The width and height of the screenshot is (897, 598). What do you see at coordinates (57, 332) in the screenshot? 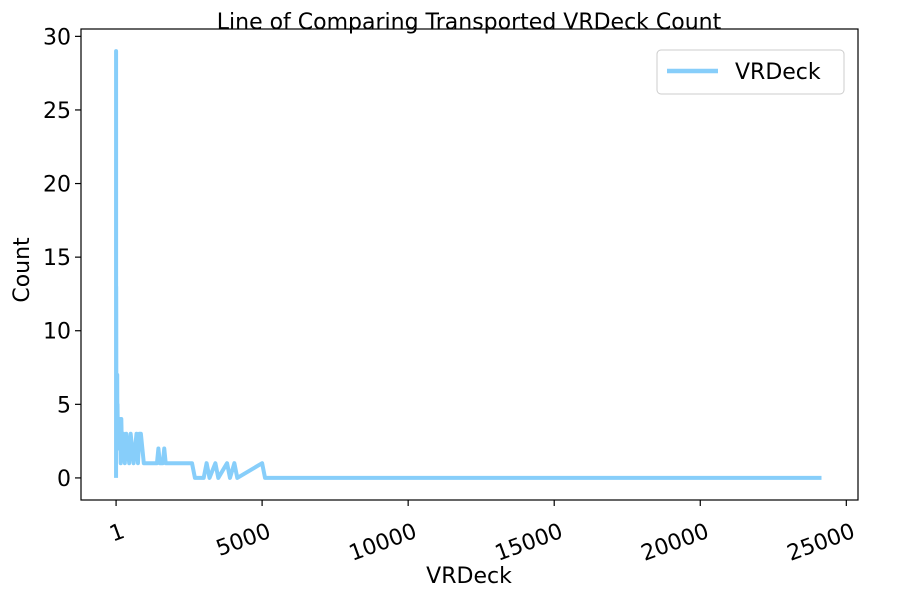
I see `y-tick-label: 10` at bounding box center [57, 332].